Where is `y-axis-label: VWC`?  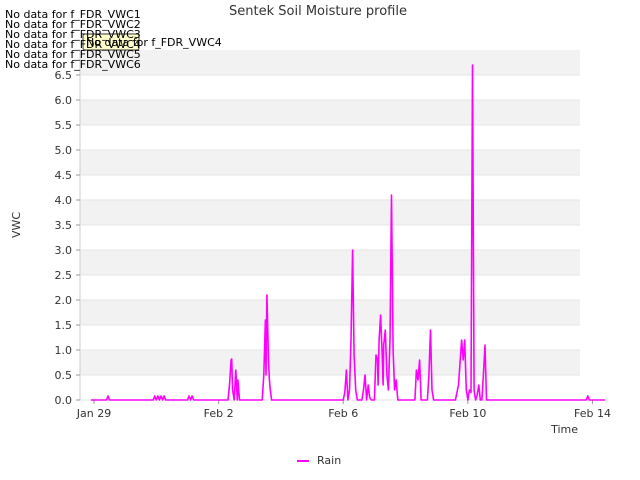 y-axis-label: VWC is located at coordinates (16, 225).